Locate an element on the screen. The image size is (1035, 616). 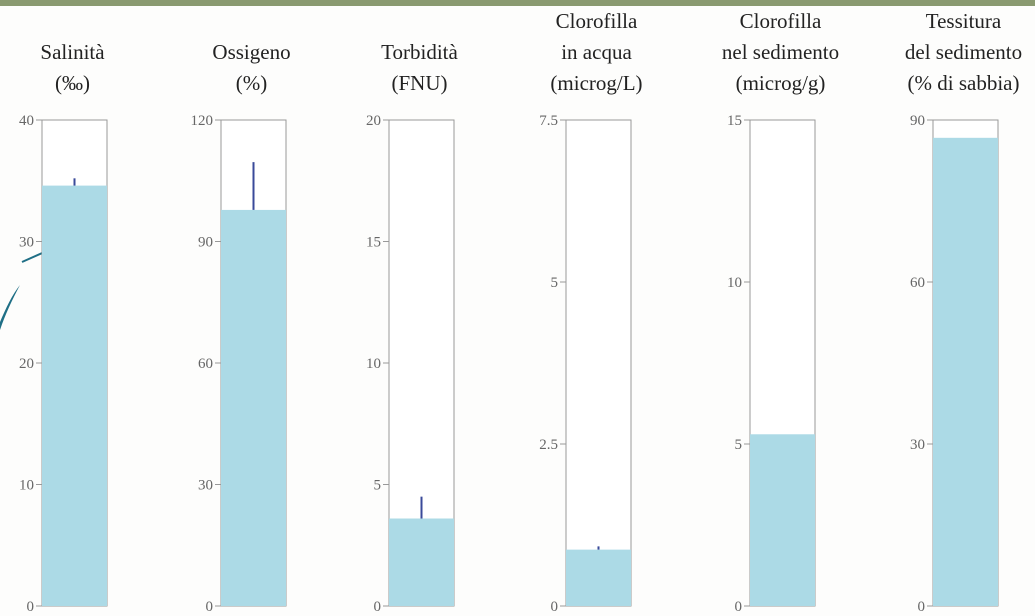
panel-title: (FNU) is located at coordinates (420, 83).